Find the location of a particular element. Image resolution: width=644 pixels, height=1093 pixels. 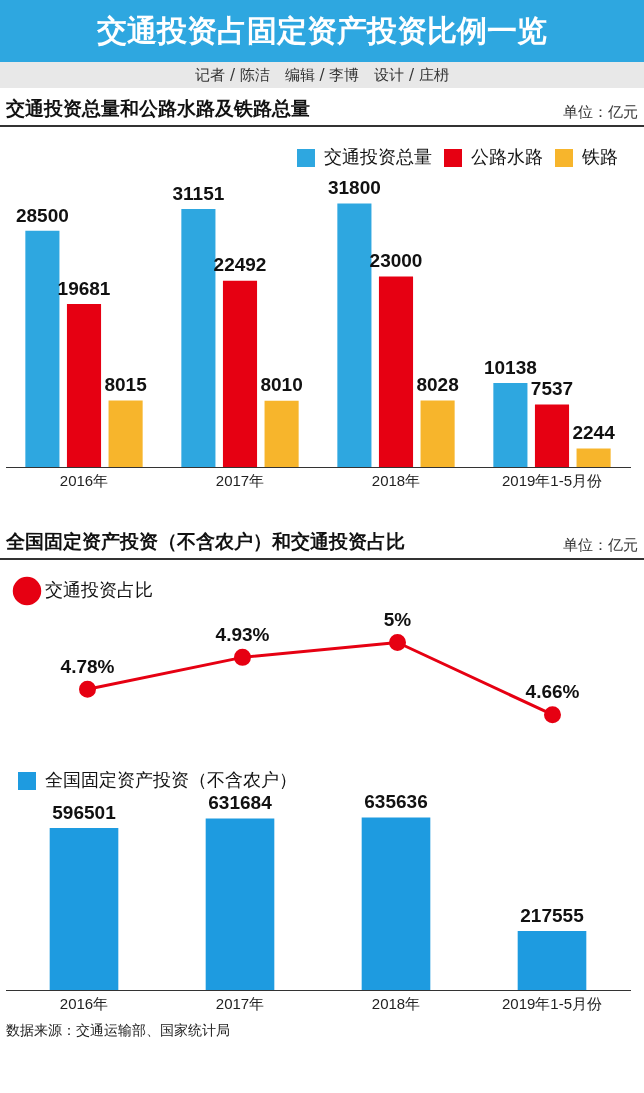

data-label: 31151 is located at coordinates (198, 193).